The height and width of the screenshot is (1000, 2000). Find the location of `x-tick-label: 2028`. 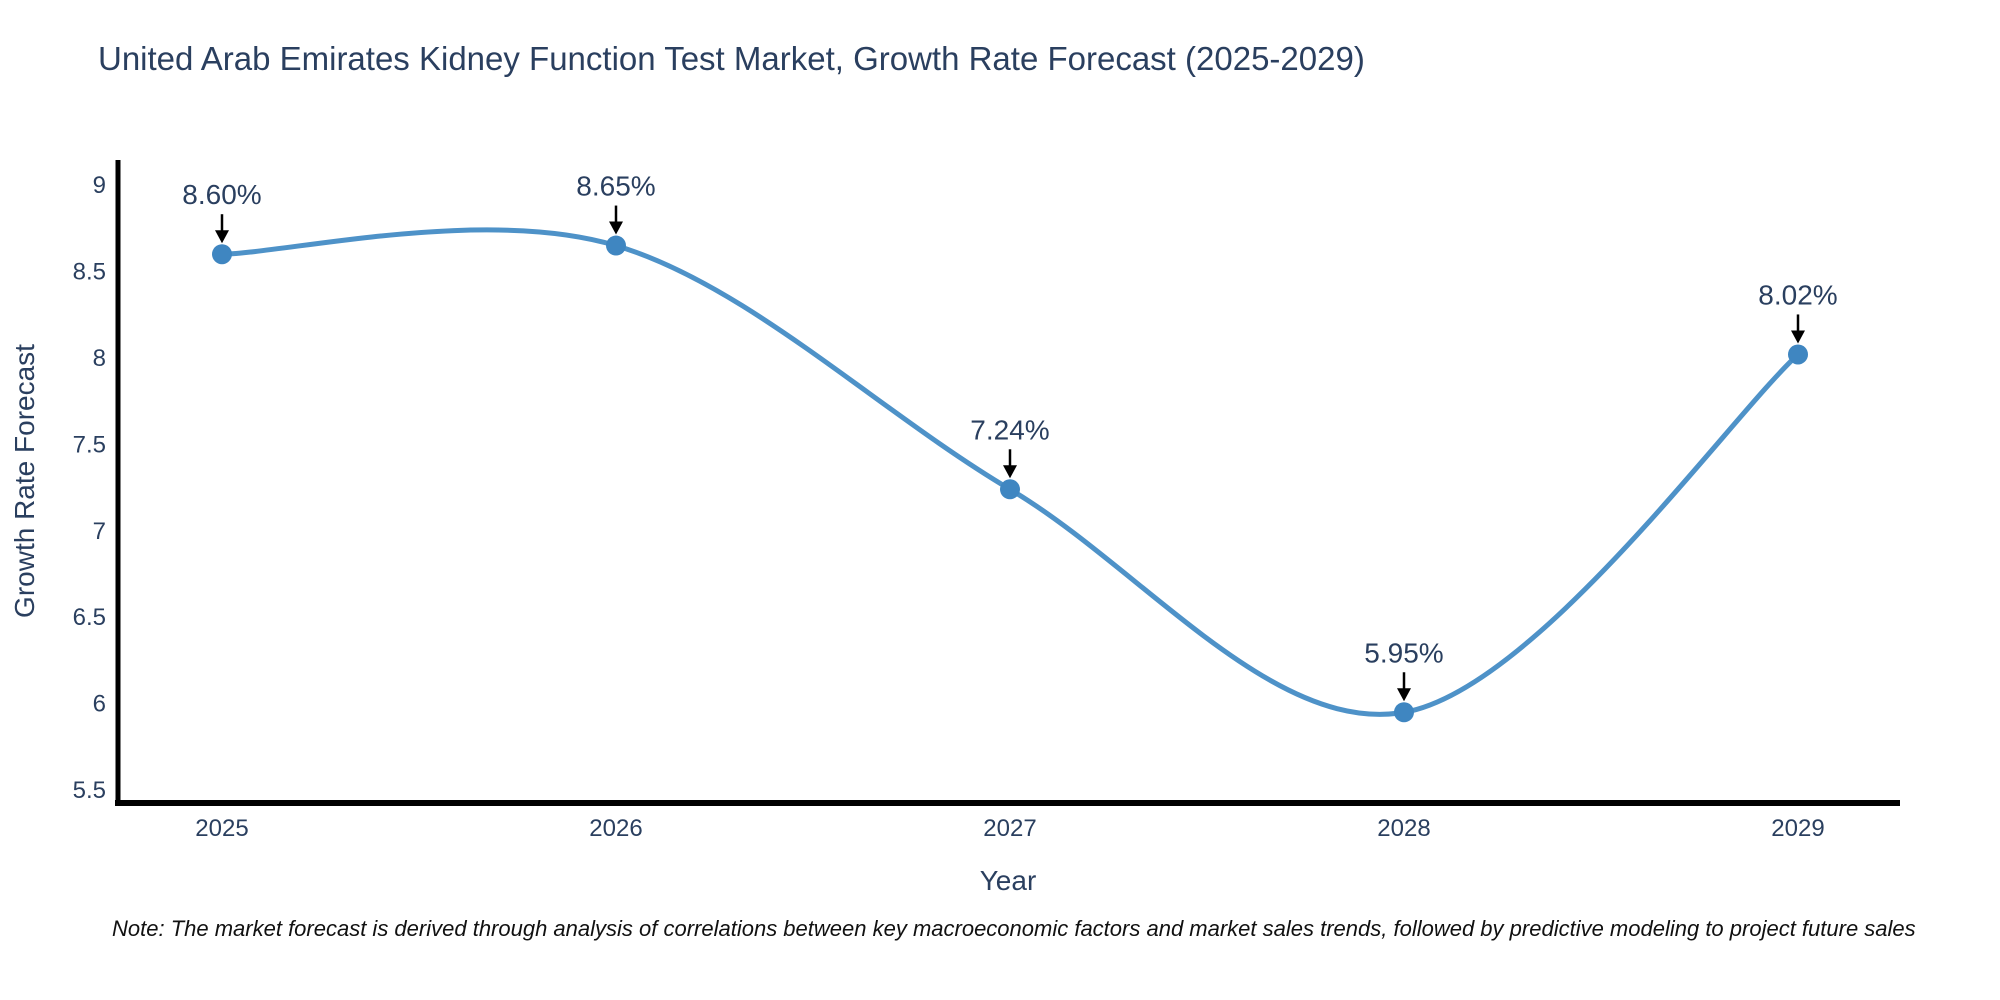

x-tick-label: 2028 is located at coordinates (1403, 828).